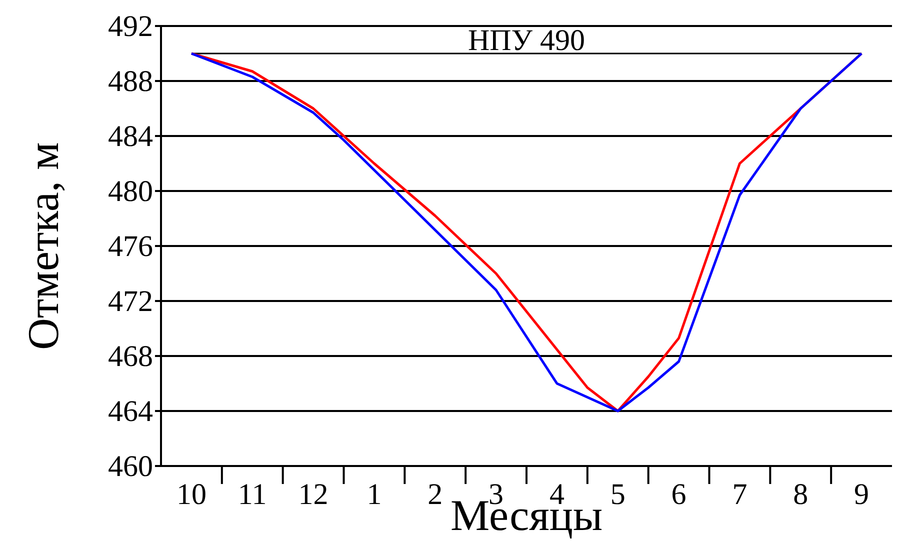 This screenshot has height=550, width=916. What do you see at coordinates (130, 26) in the screenshot?
I see `y-tick-label: 492` at bounding box center [130, 26].